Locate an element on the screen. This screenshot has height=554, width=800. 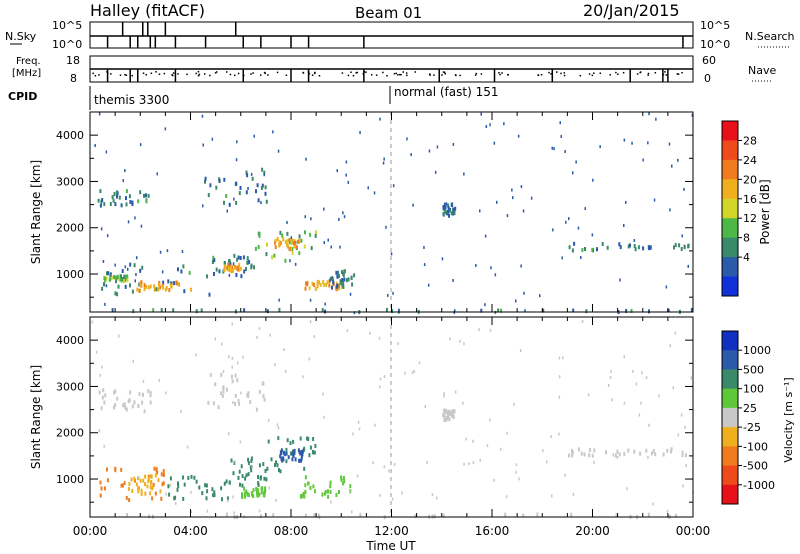
vel-cbar-label-7: -1000 is located at coordinates (759, 485).